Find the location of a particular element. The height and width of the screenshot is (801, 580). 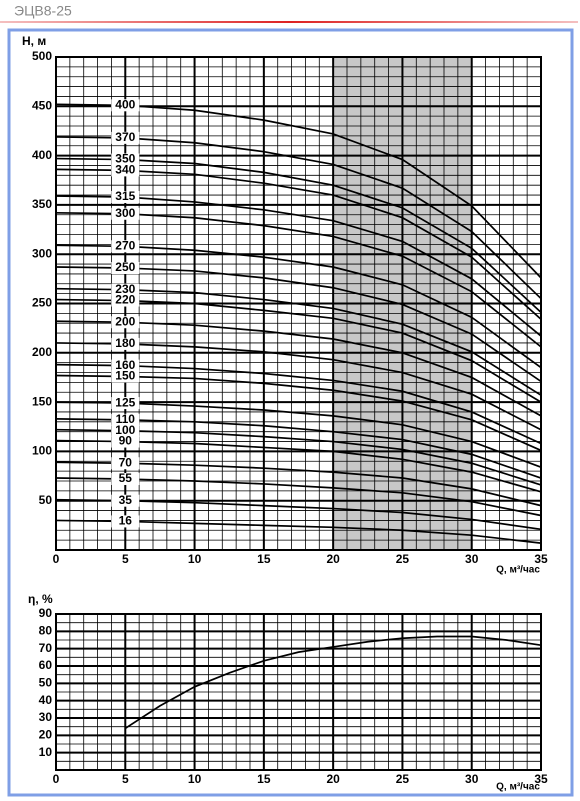

curve-label: 230 is located at coordinates (125, 289).